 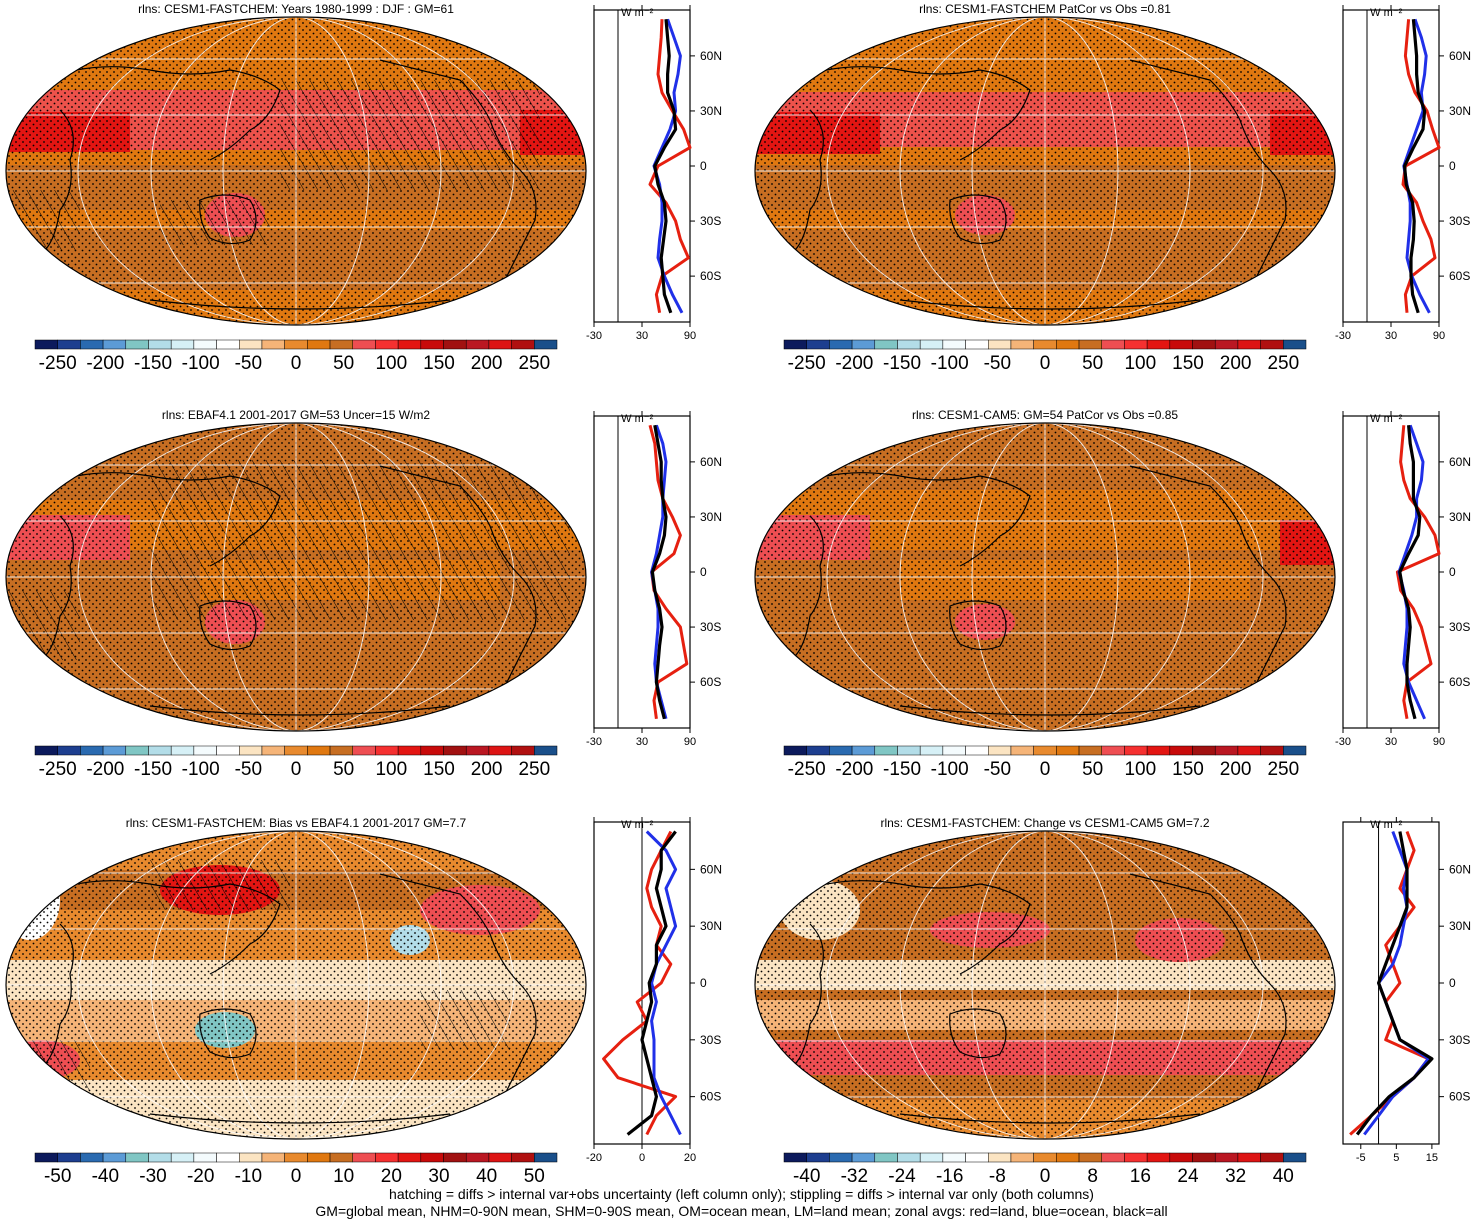 What do you see at coordinates (410, 135) in the screenshot?
I see `hatching-pacific` at bounding box center [410, 135].